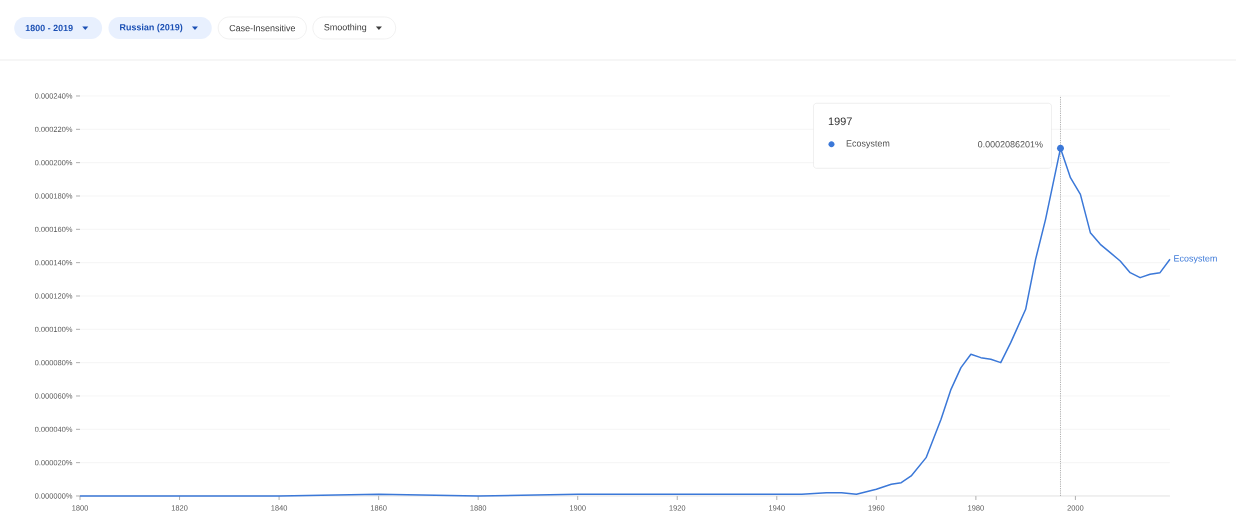 This screenshot has height=512, width=1246. I want to click on annotation: 0.0002086201%, so click(1010, 144).